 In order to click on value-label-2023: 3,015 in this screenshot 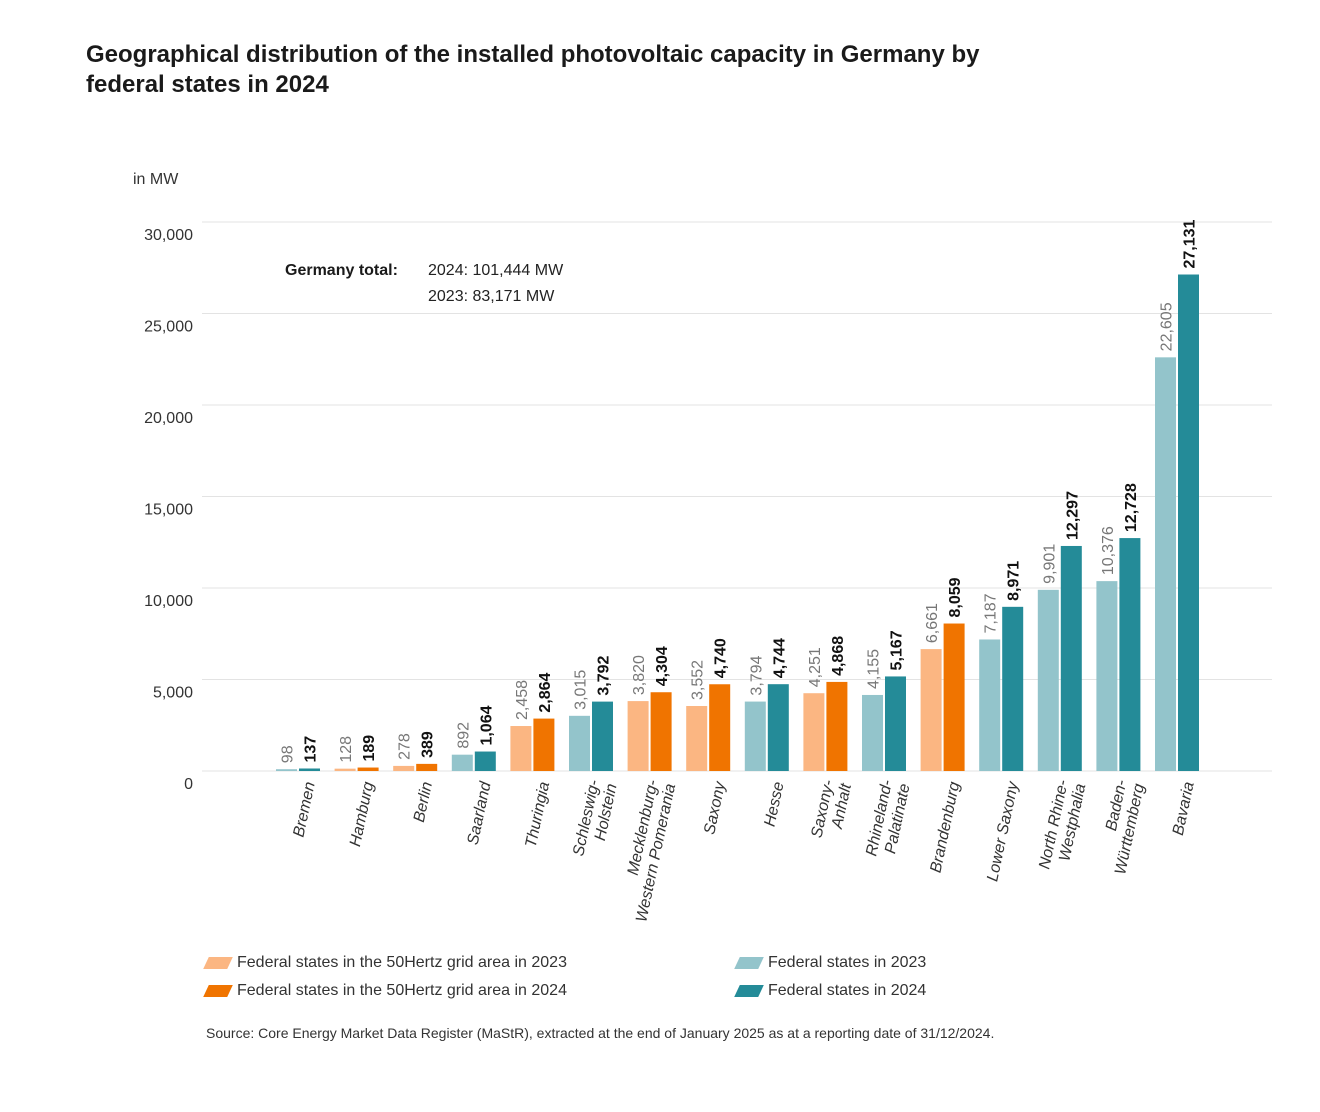, I will do `click(581, 690)`.